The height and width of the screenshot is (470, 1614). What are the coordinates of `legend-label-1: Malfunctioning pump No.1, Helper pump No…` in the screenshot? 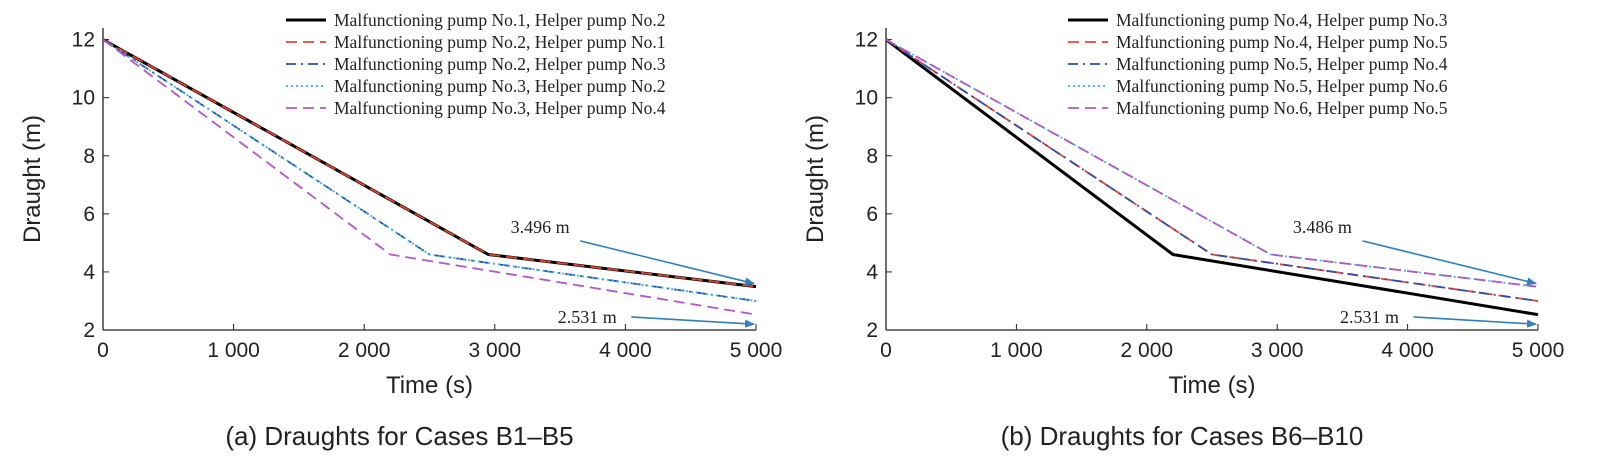 It's located at (499, 20).